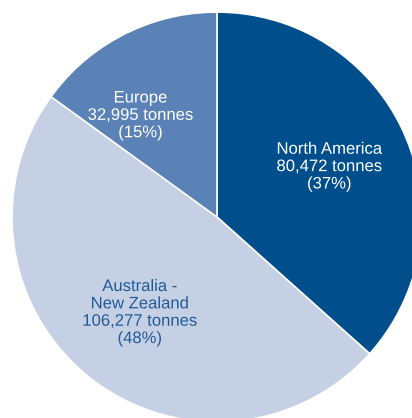  I want to click on data-label: 80,472 tonnes (37%), so click(329, 175).